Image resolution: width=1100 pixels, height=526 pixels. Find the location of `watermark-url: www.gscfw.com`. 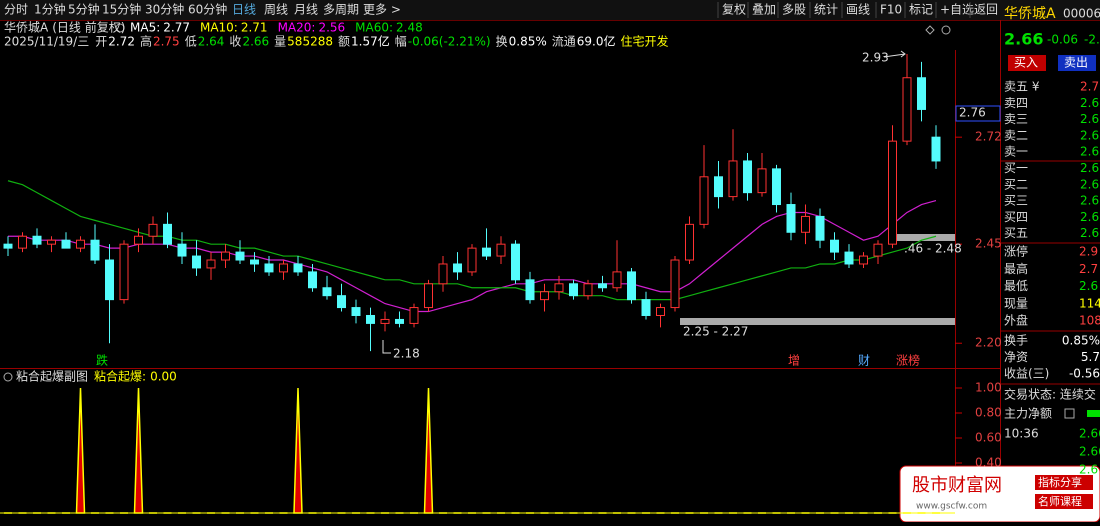

watermark-url: www.gscfw.com is located at coordinates (951, 507).